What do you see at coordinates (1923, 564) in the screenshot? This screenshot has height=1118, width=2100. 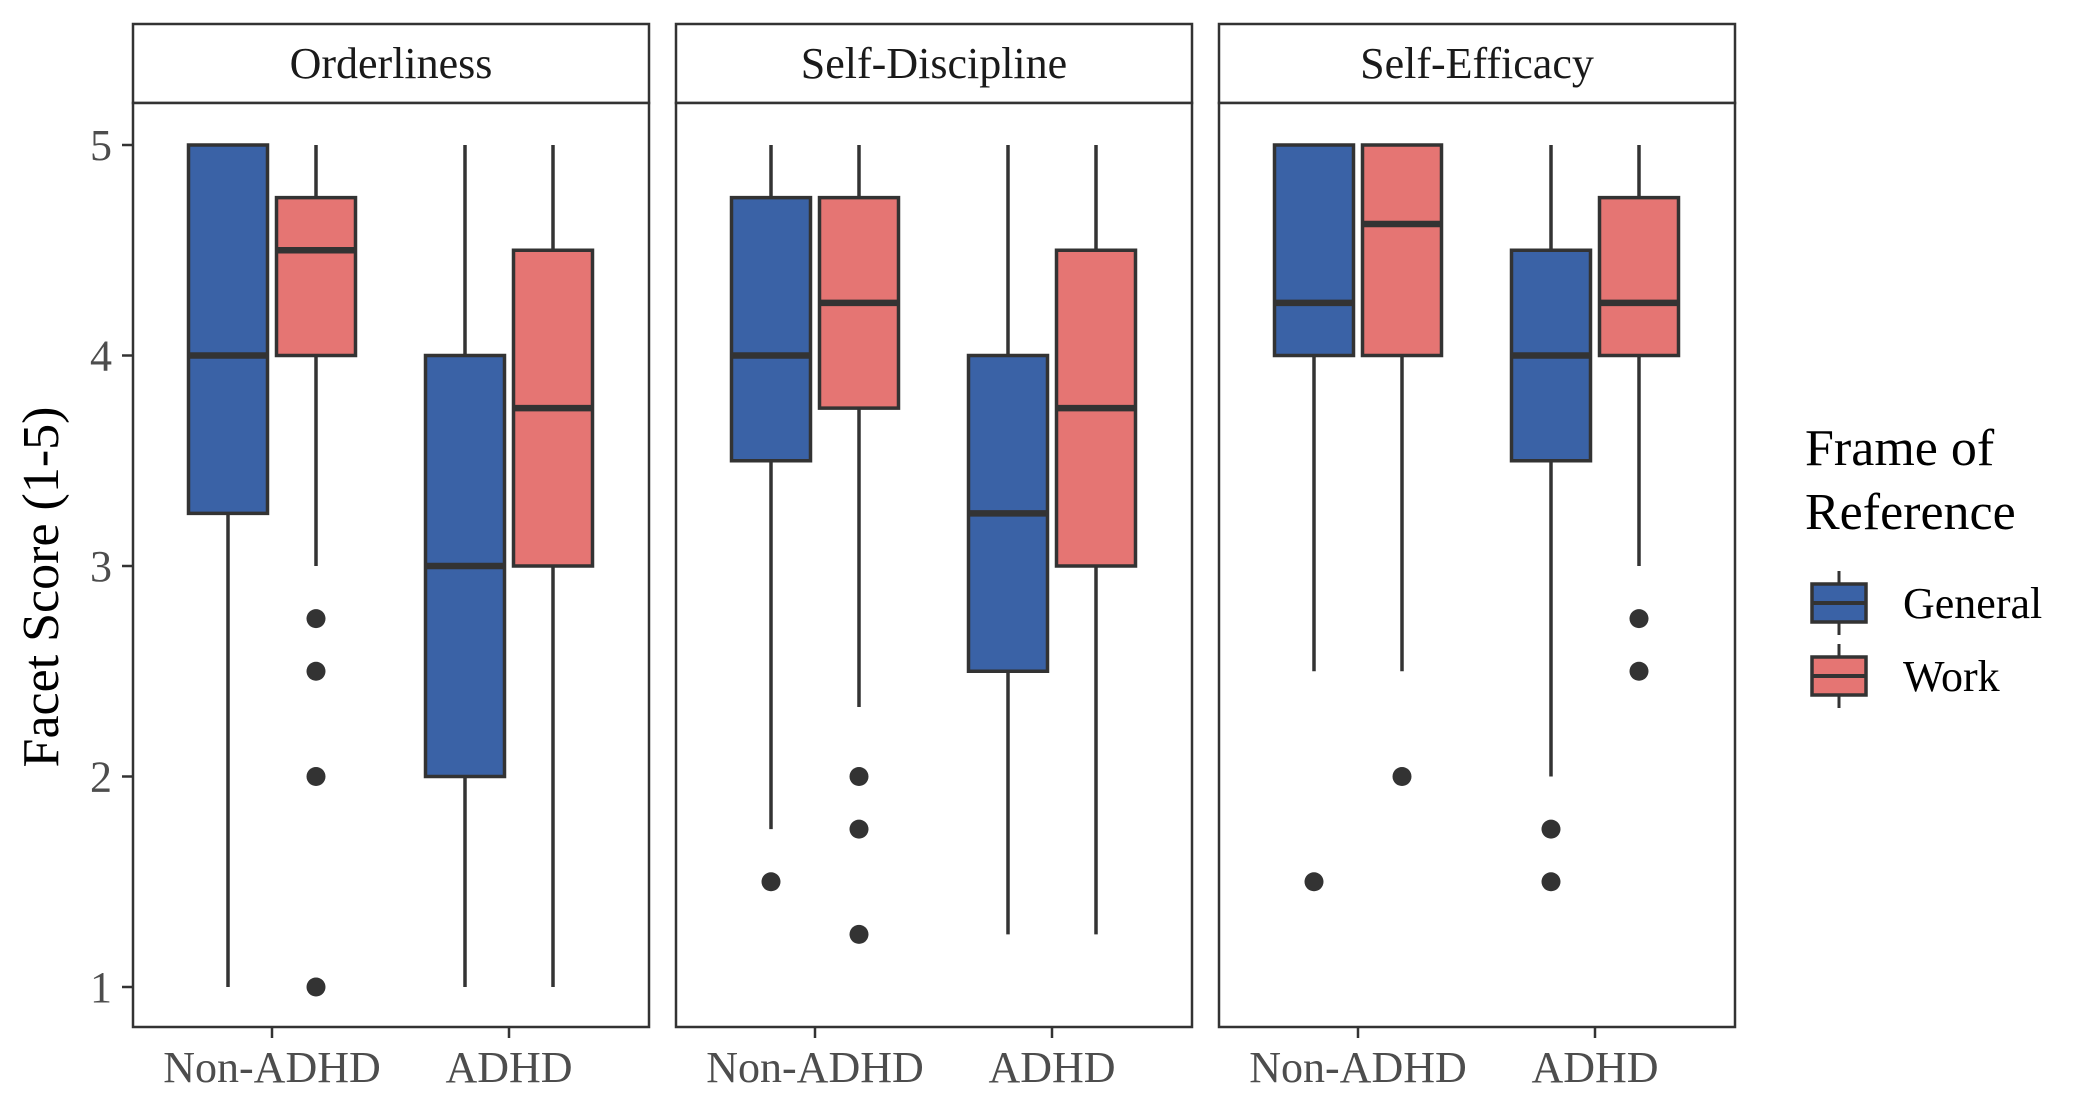 I see `legend: Frame of Reference General Work` at bounding box center [1923, 564].